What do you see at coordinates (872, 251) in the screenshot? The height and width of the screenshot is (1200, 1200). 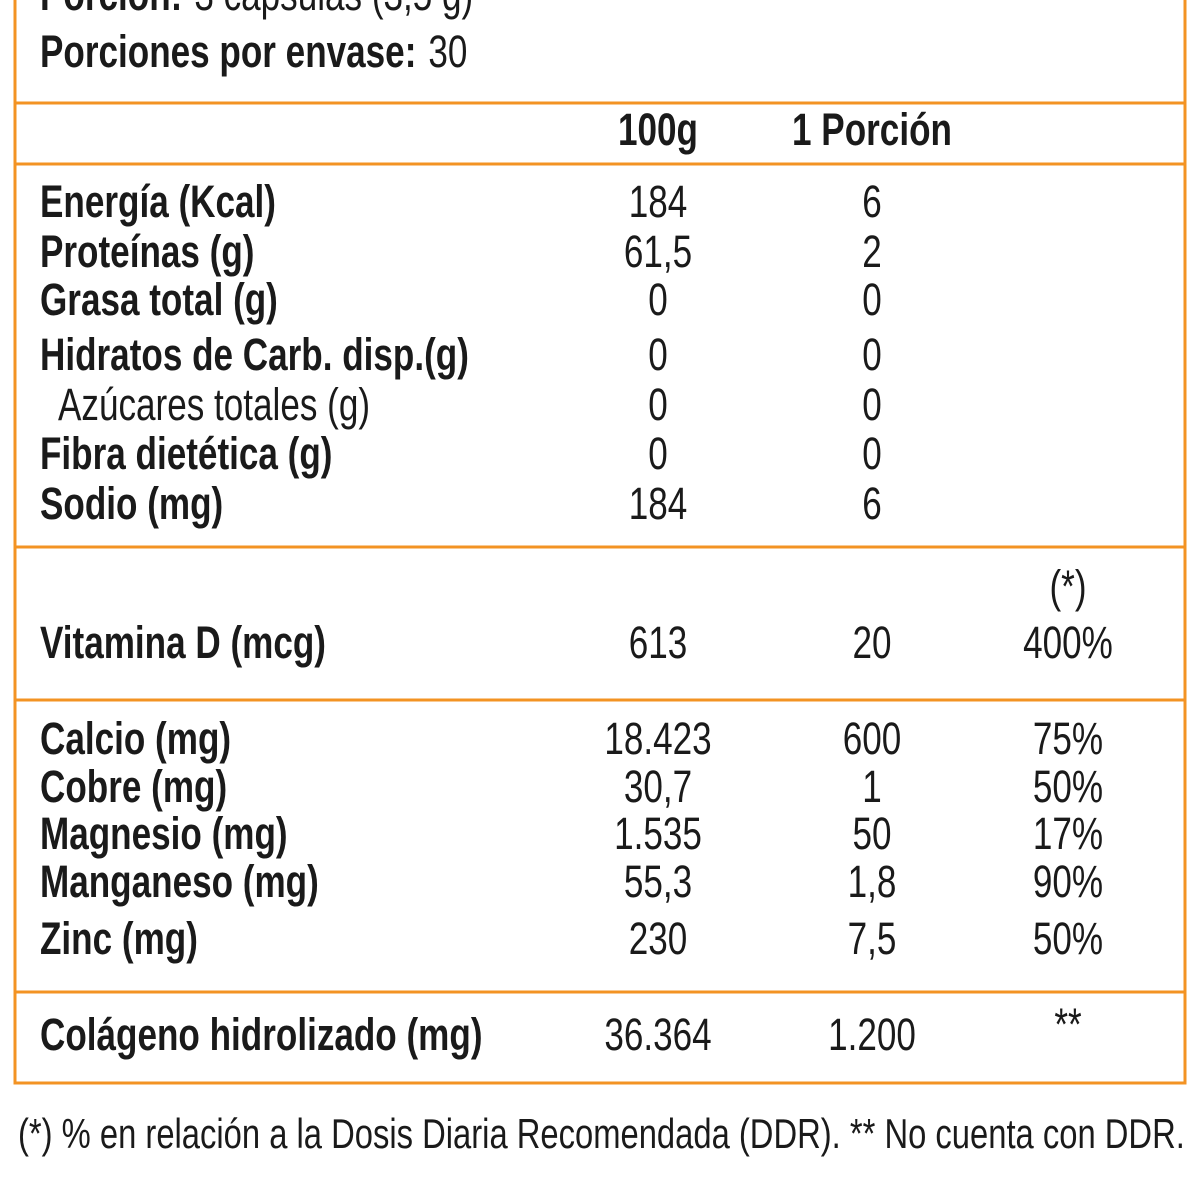 I see `value-serving: 2` at bounding box center [872, 251].